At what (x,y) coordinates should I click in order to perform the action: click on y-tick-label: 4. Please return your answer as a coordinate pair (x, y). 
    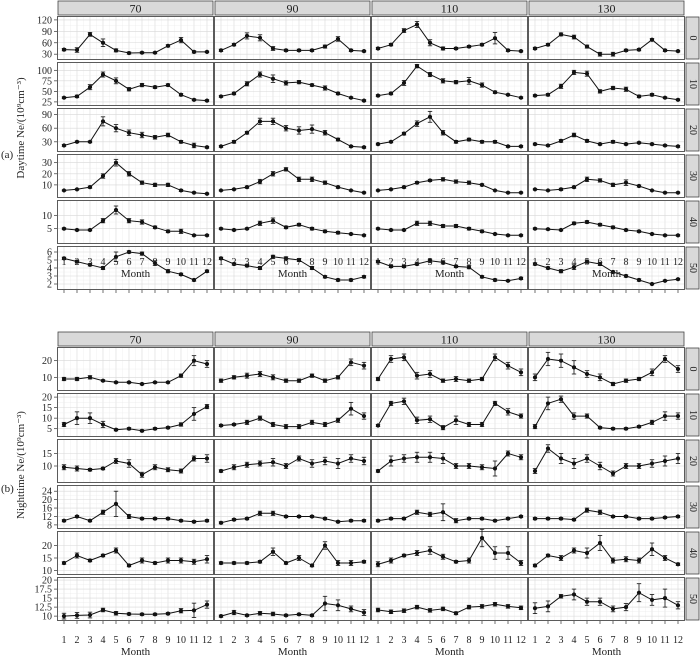
    Looking at the image, I should click on (49, 269).